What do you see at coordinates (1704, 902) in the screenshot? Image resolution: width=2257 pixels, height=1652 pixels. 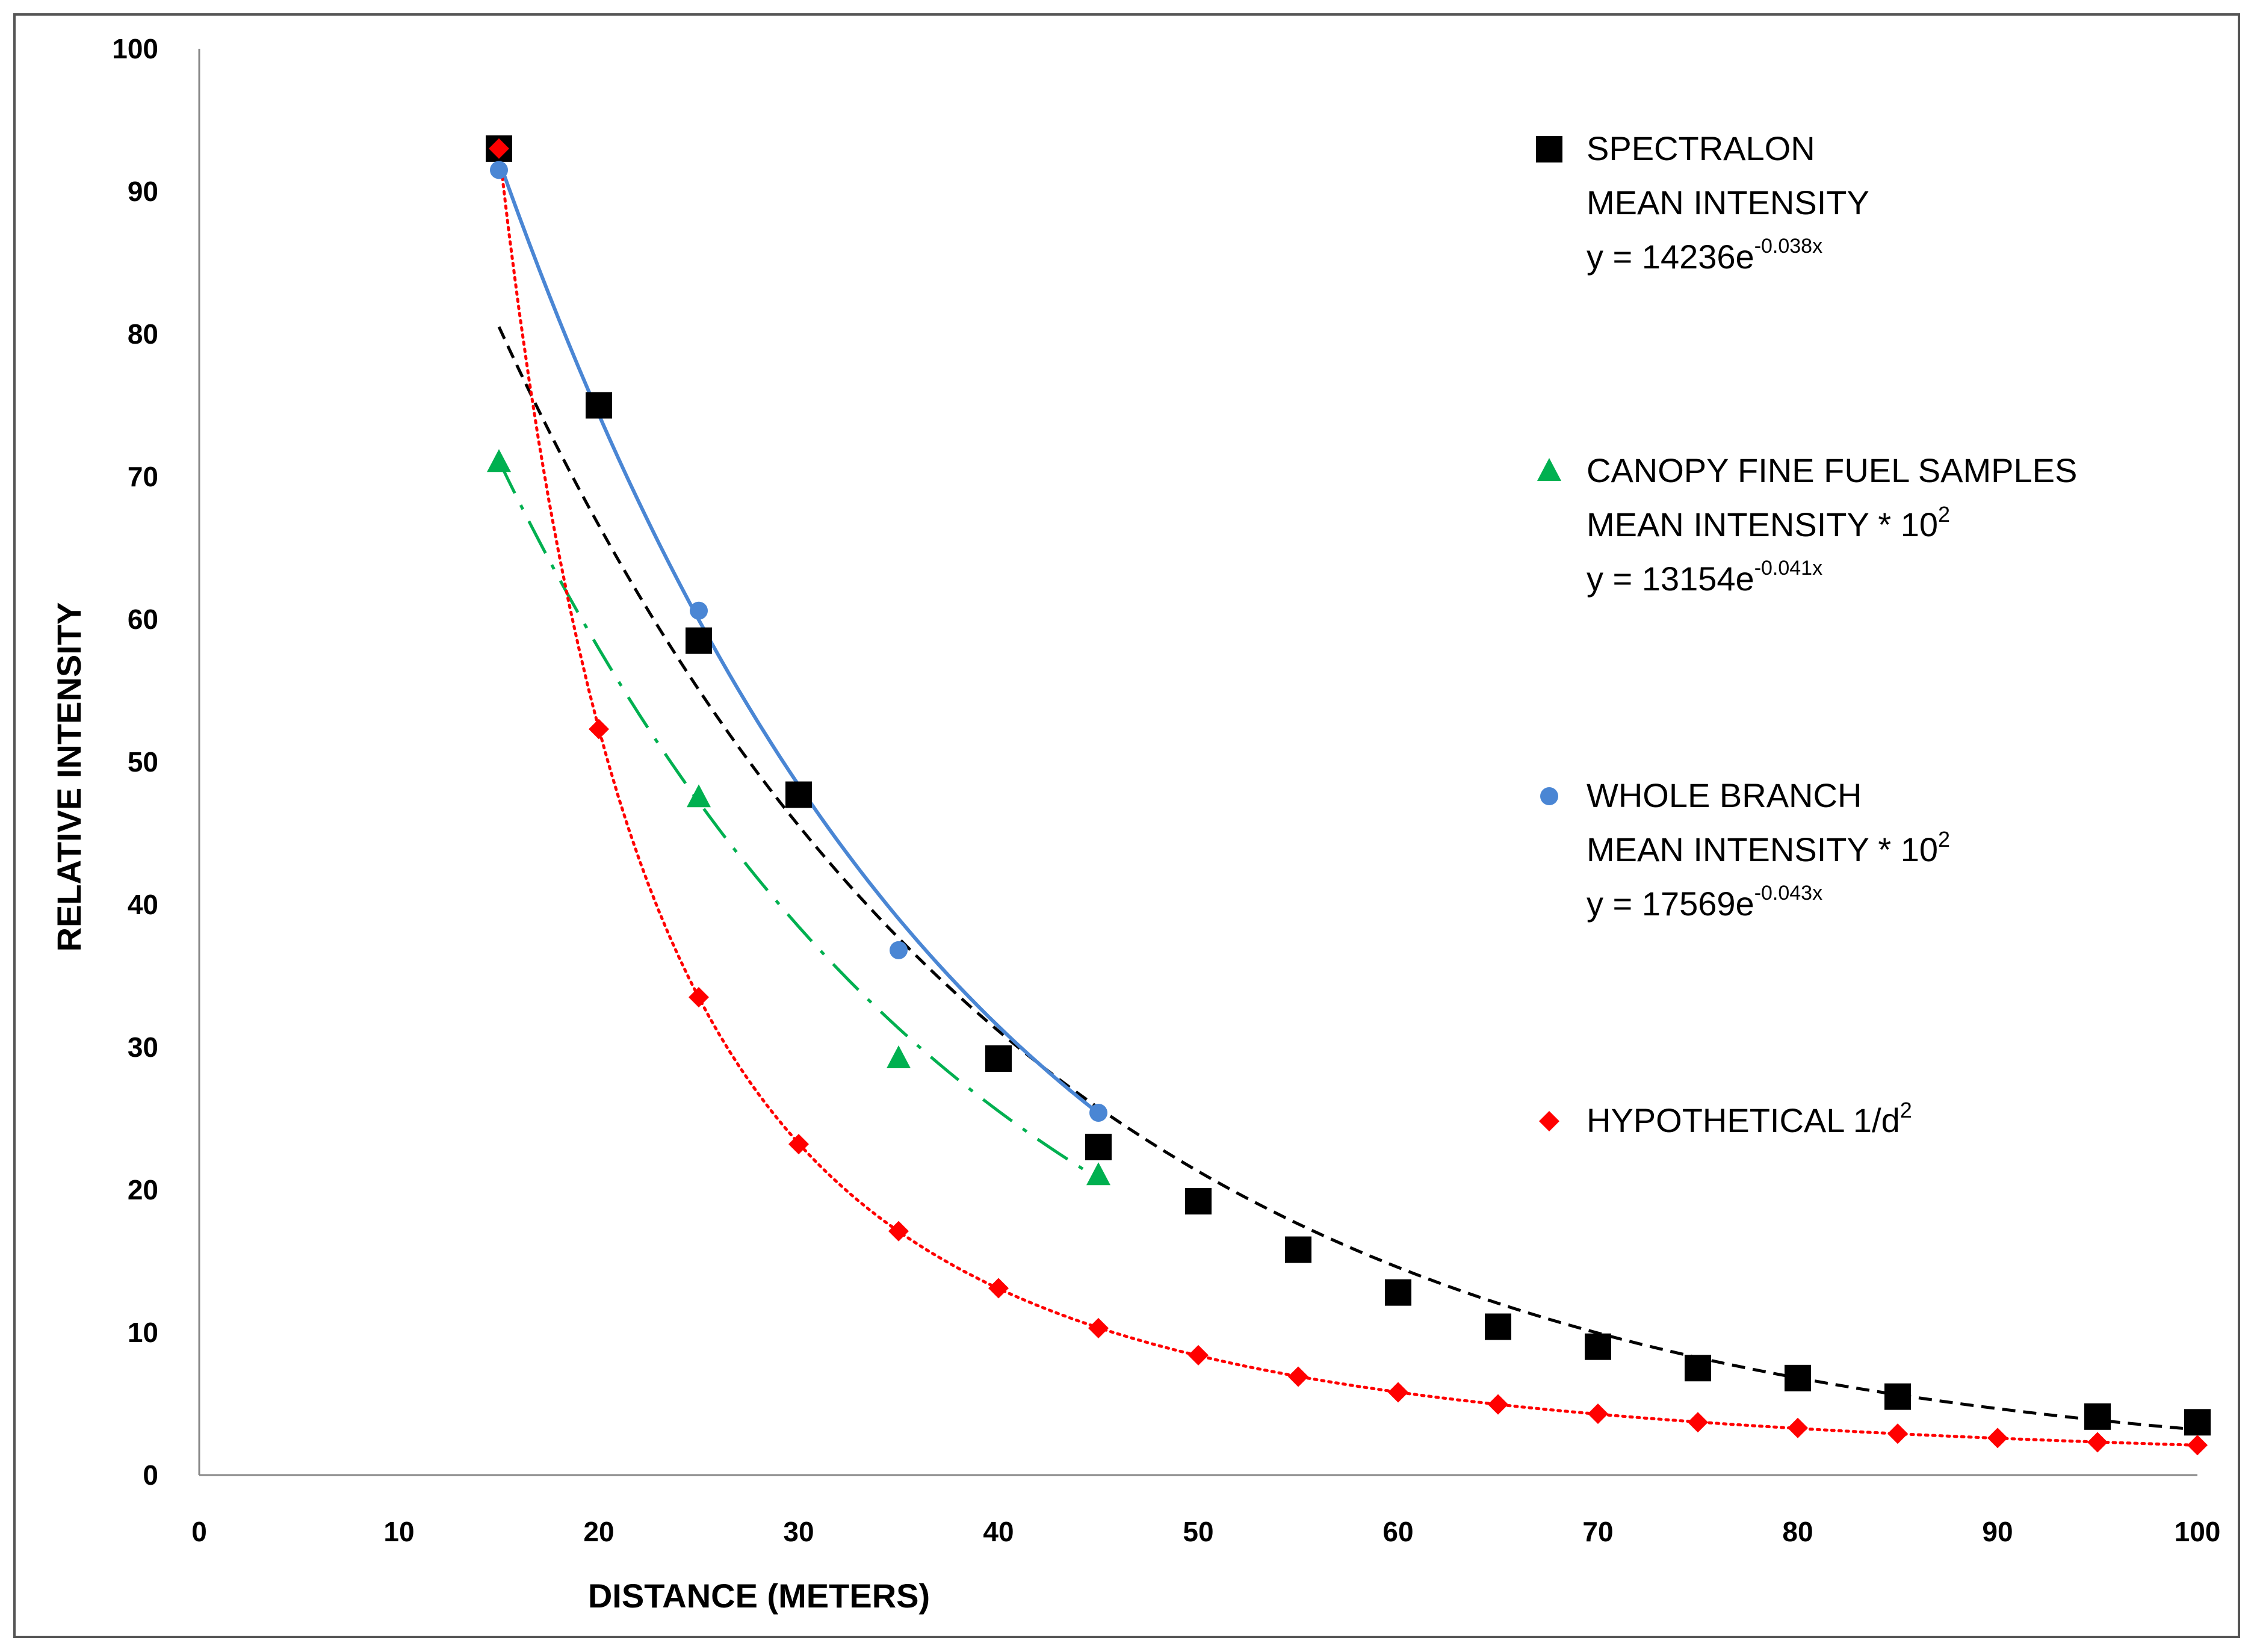 I see `branch-equation: y = 17569e-0.043x` at bounding box center [1704, 902].